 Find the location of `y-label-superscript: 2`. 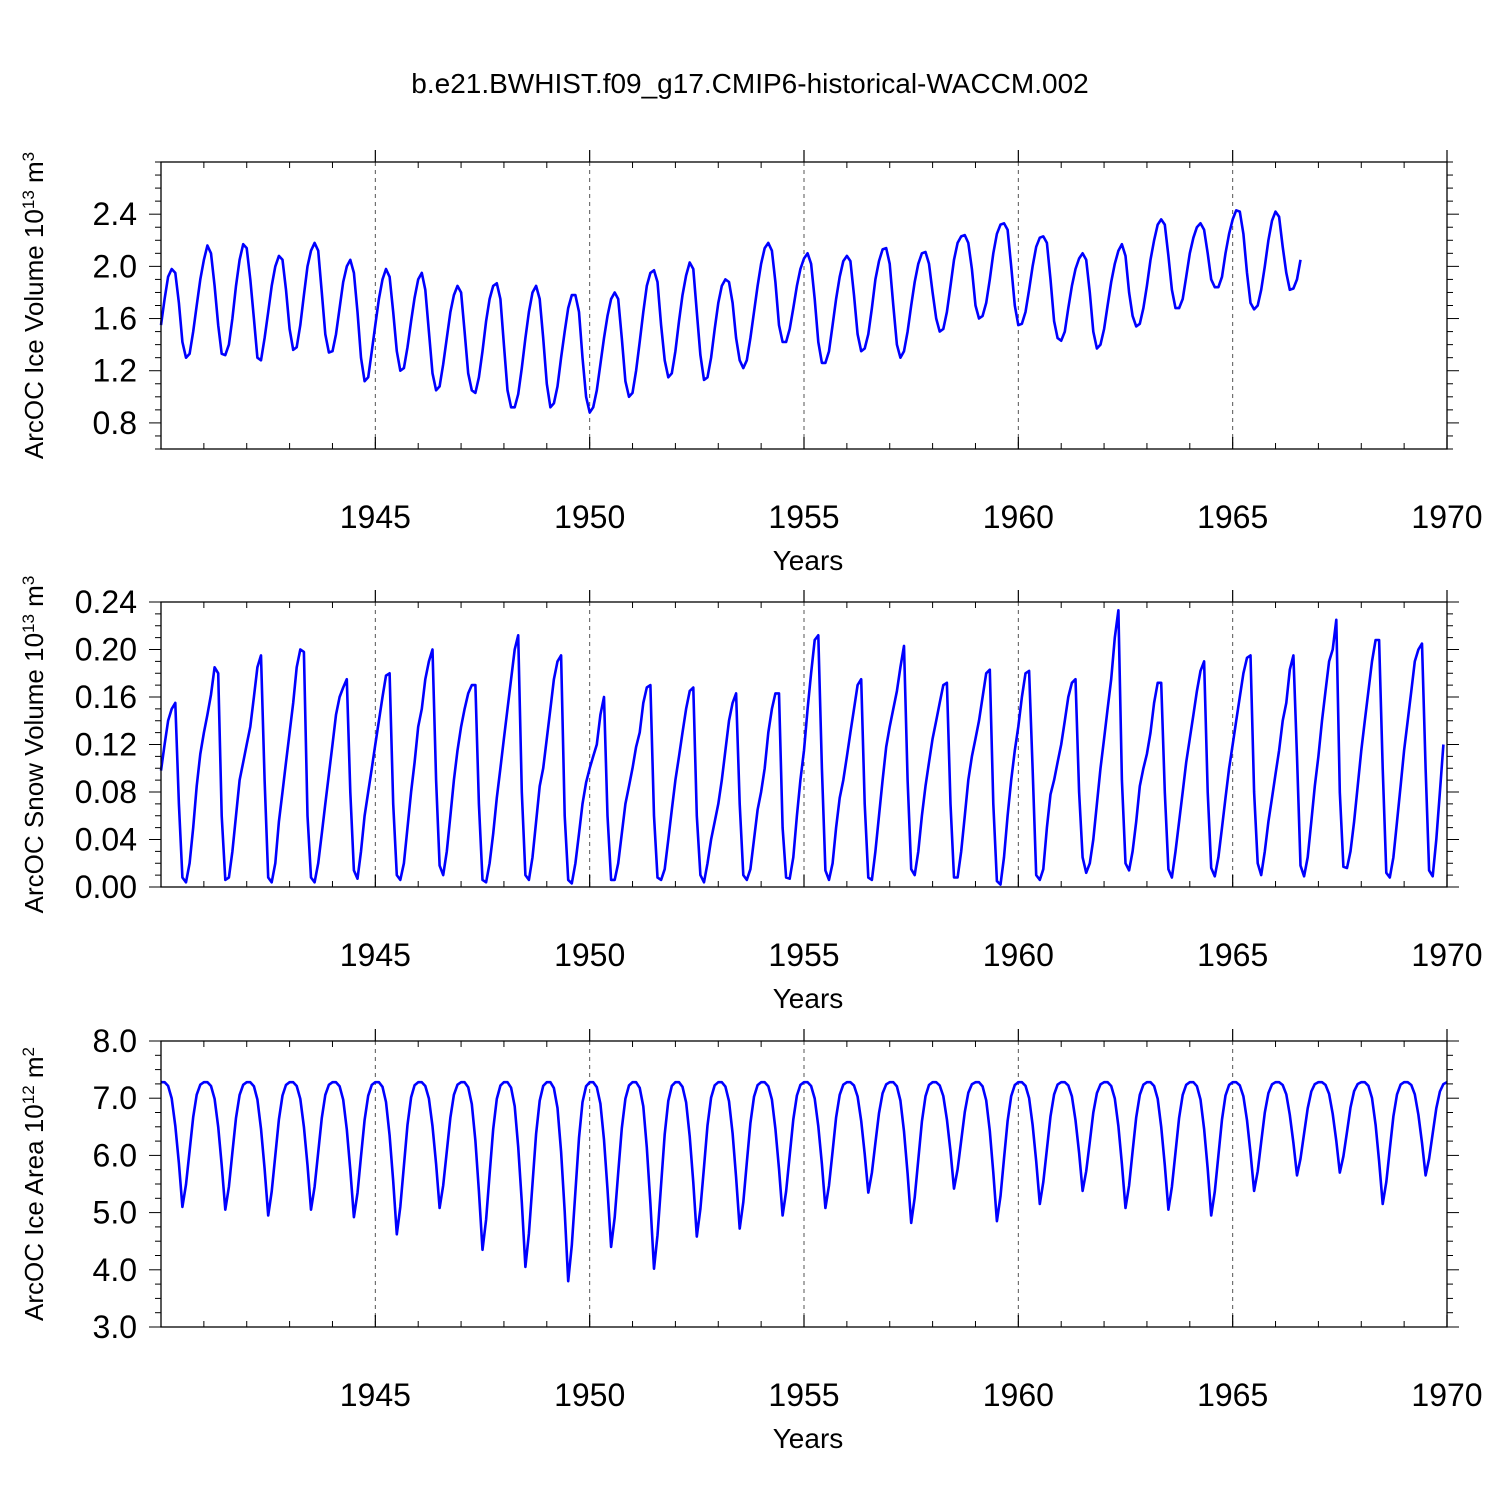

y-label-superscript: 2 is located at coordinates (28, 1051).